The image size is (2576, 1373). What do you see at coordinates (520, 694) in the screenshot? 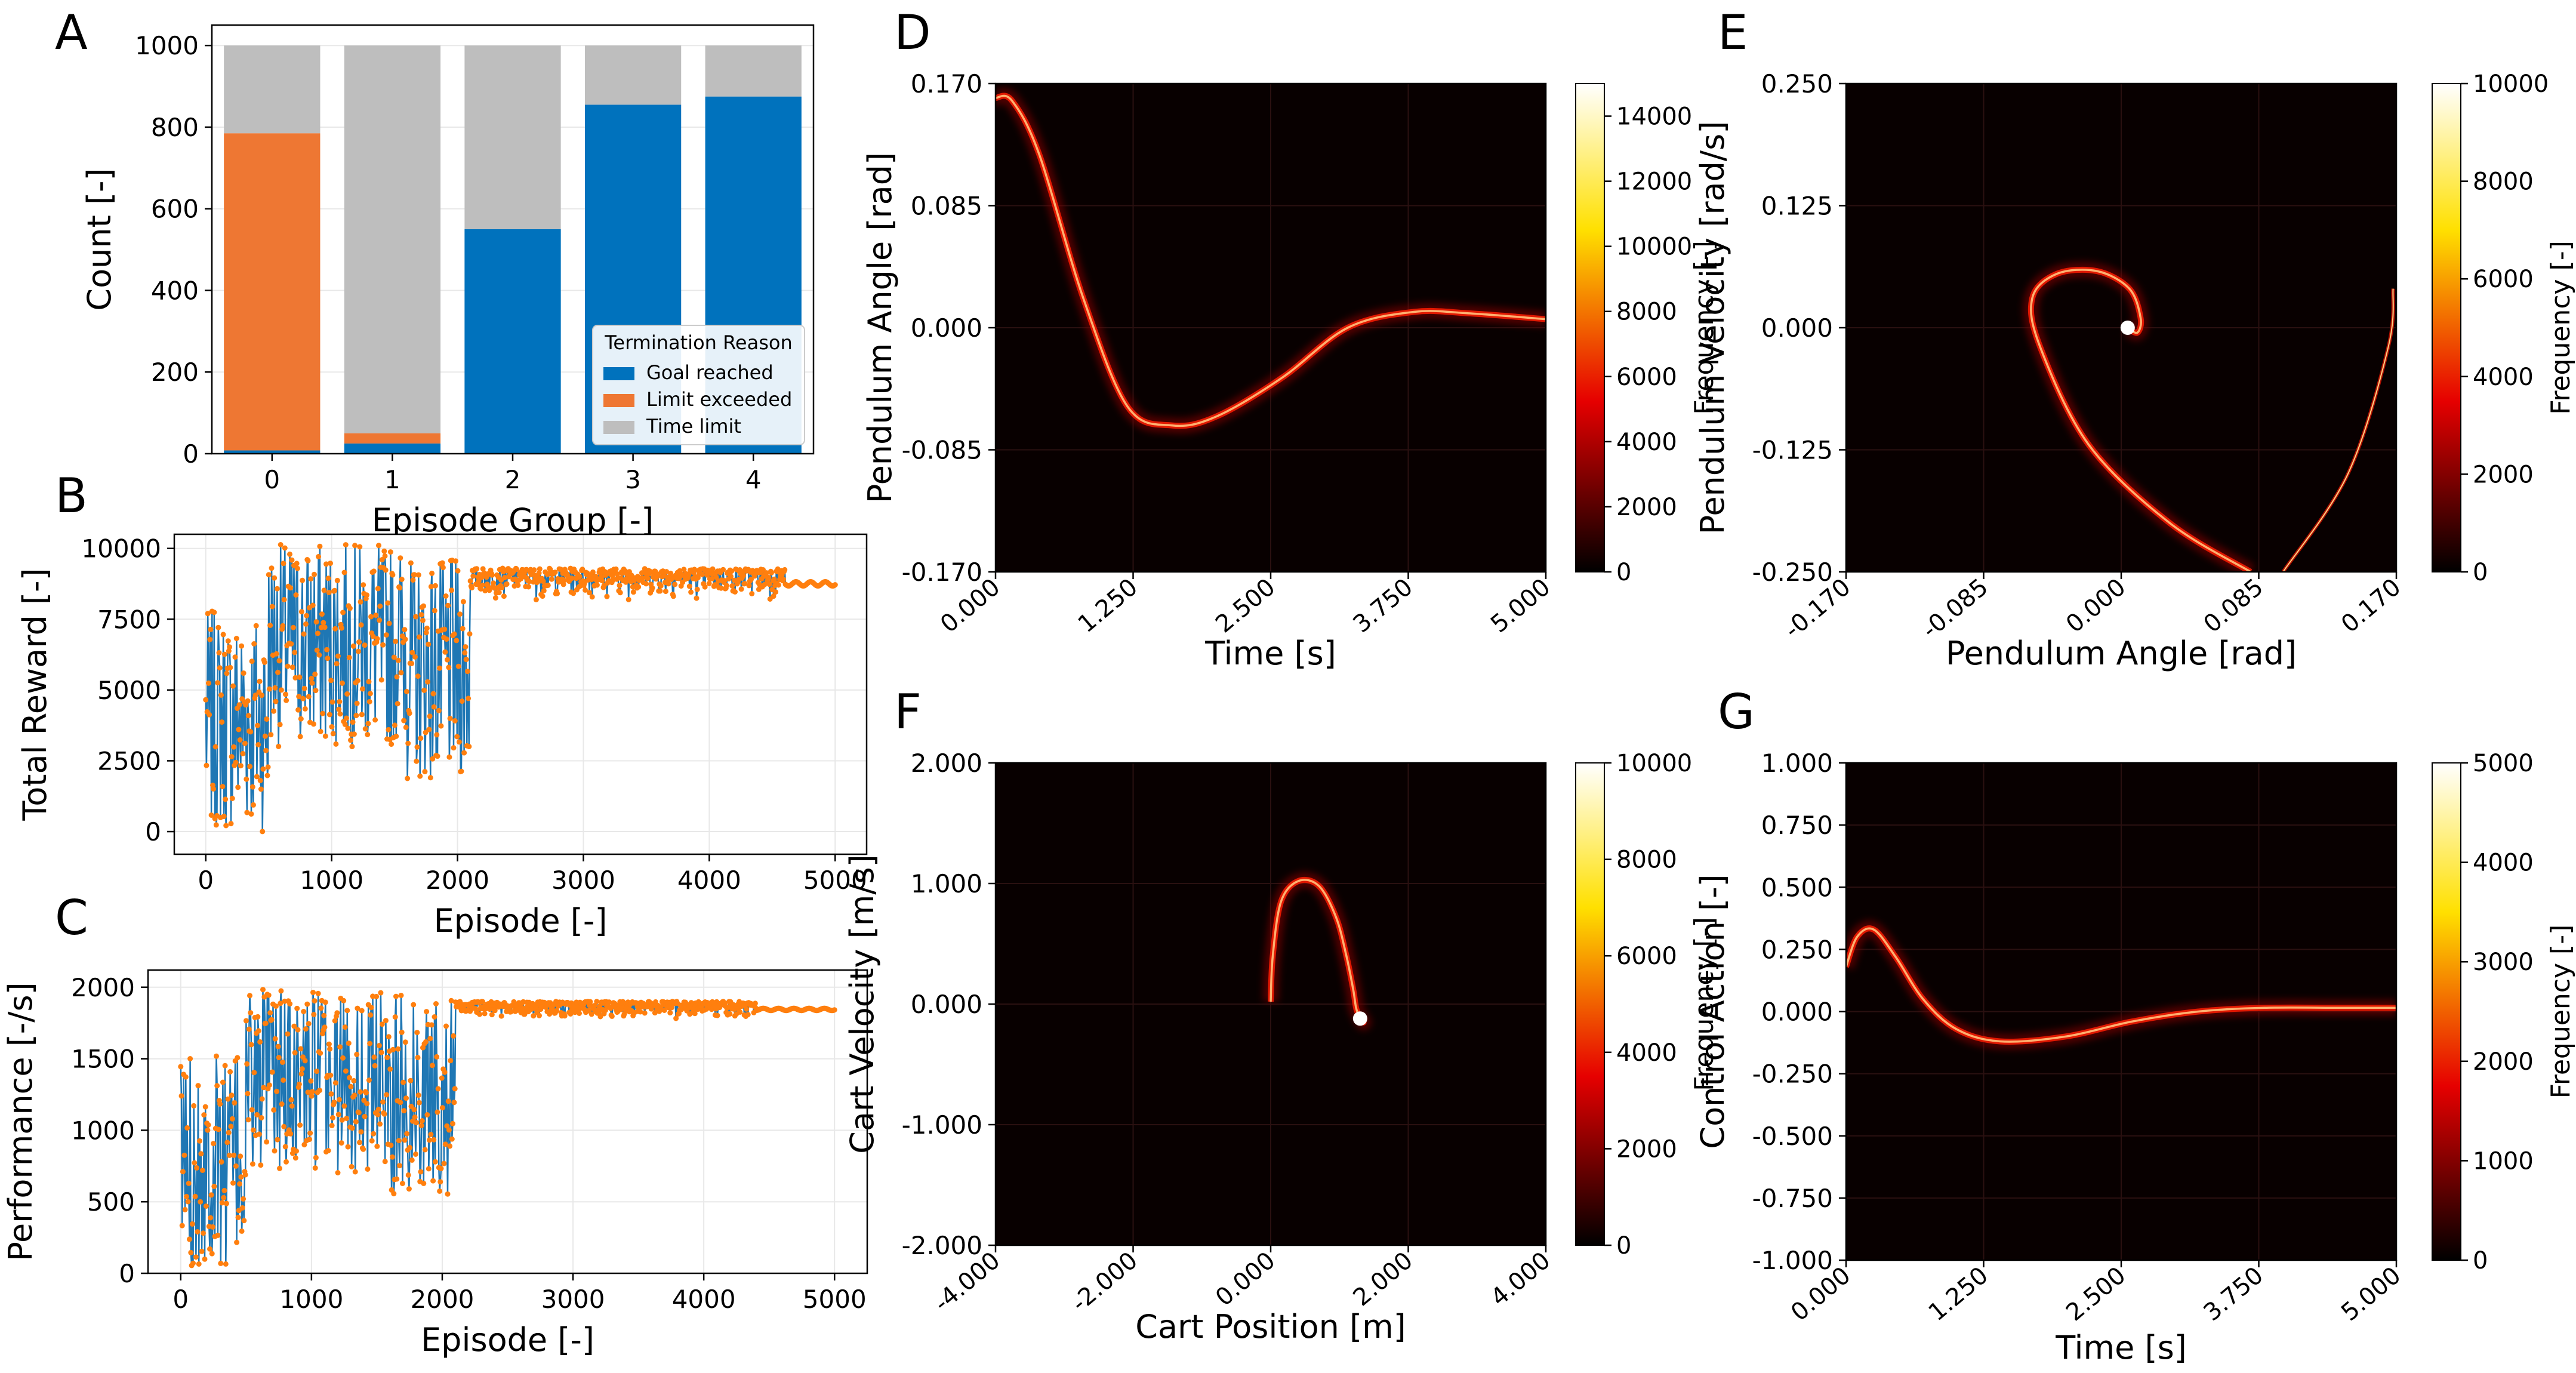
I see `frame-B` at bounding box center [520, 694].